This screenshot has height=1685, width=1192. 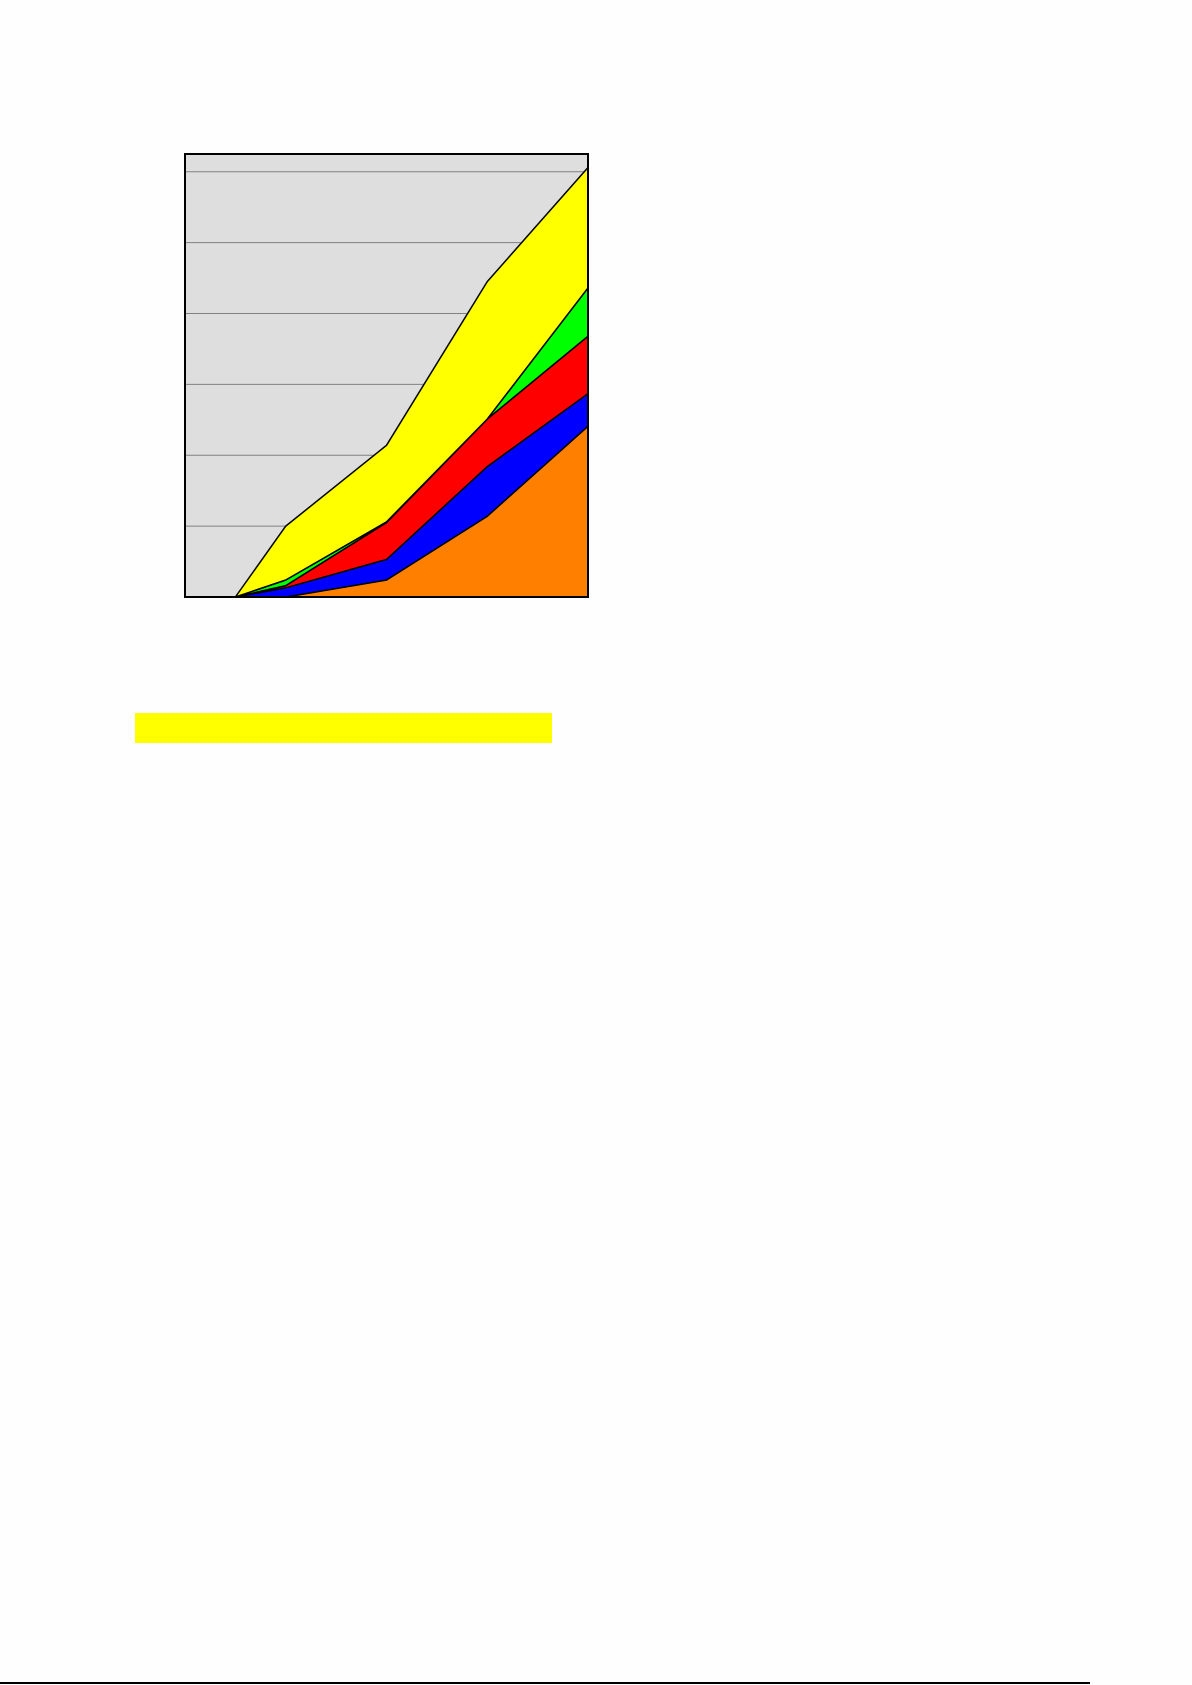 I want to click on highlight-bar, so click(x=343, y=728).